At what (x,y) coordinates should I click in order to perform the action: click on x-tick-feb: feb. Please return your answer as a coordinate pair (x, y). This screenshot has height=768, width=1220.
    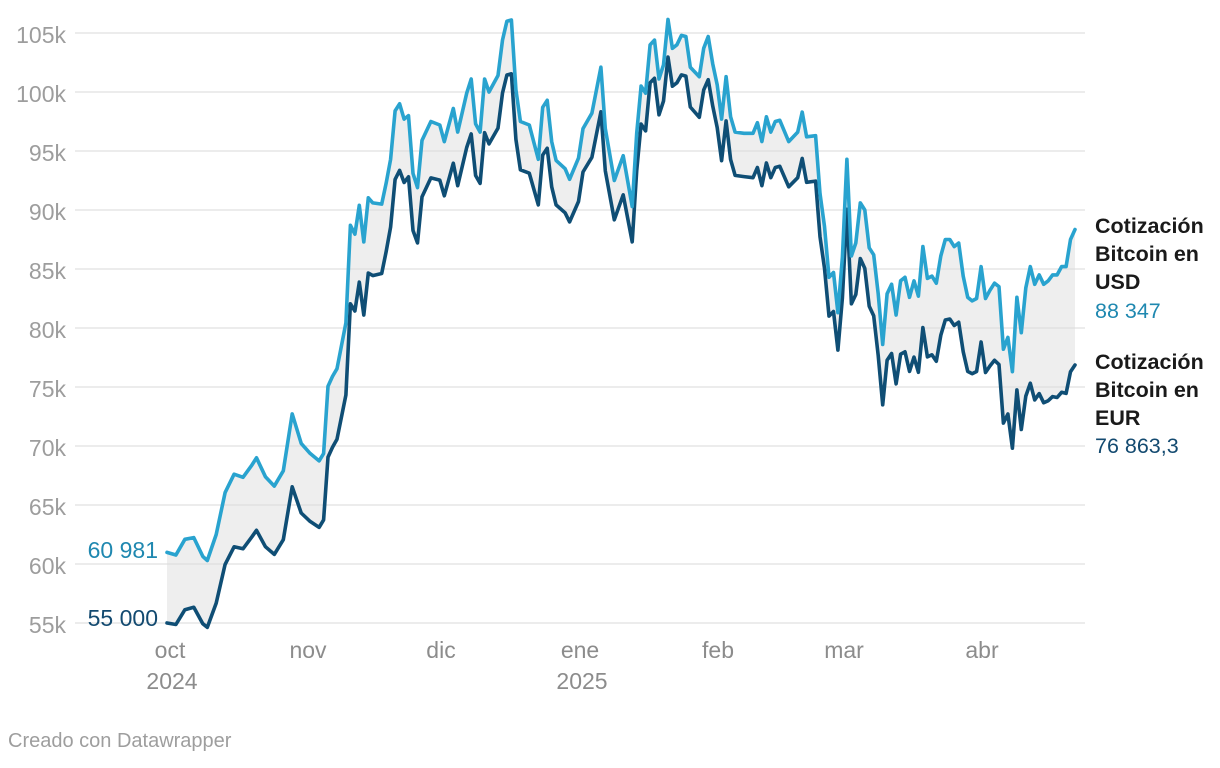
    Looking at the image, I should click on (718, 650).